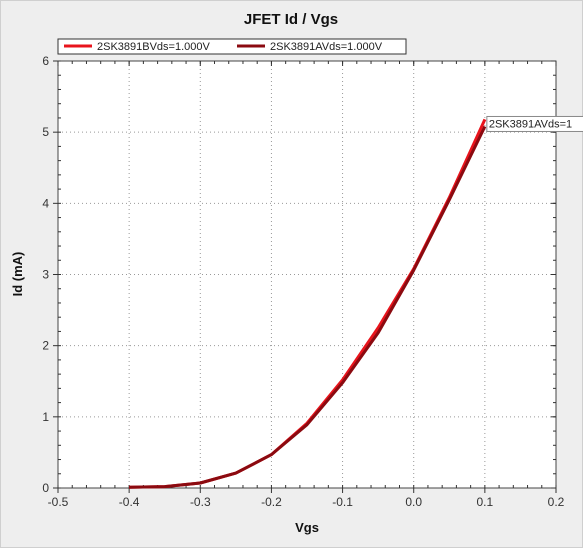 This screenshot has width=583, height=548. I want to click on x-tick-label: -0.3, so click(200, 502).